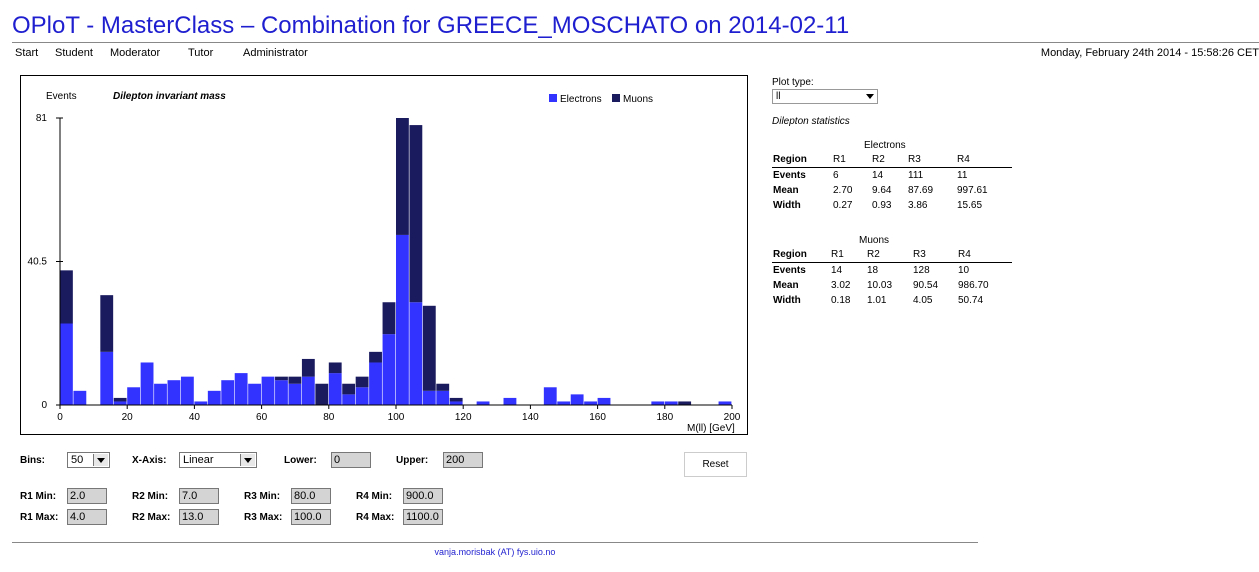  Describe the element at coordinates (27, 53) in the screenshot. I see `nav-start: Start` at that location.